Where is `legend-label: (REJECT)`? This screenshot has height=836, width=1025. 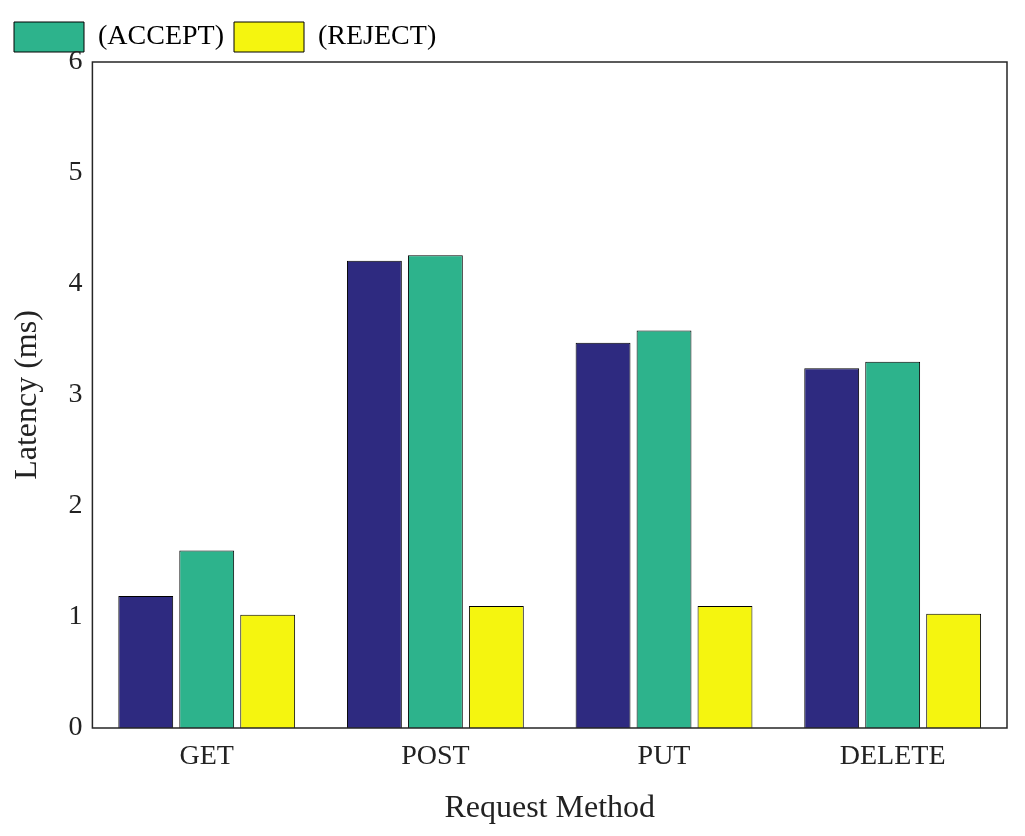 legend-label: (REJECT) is located at coordinates (377, 35).